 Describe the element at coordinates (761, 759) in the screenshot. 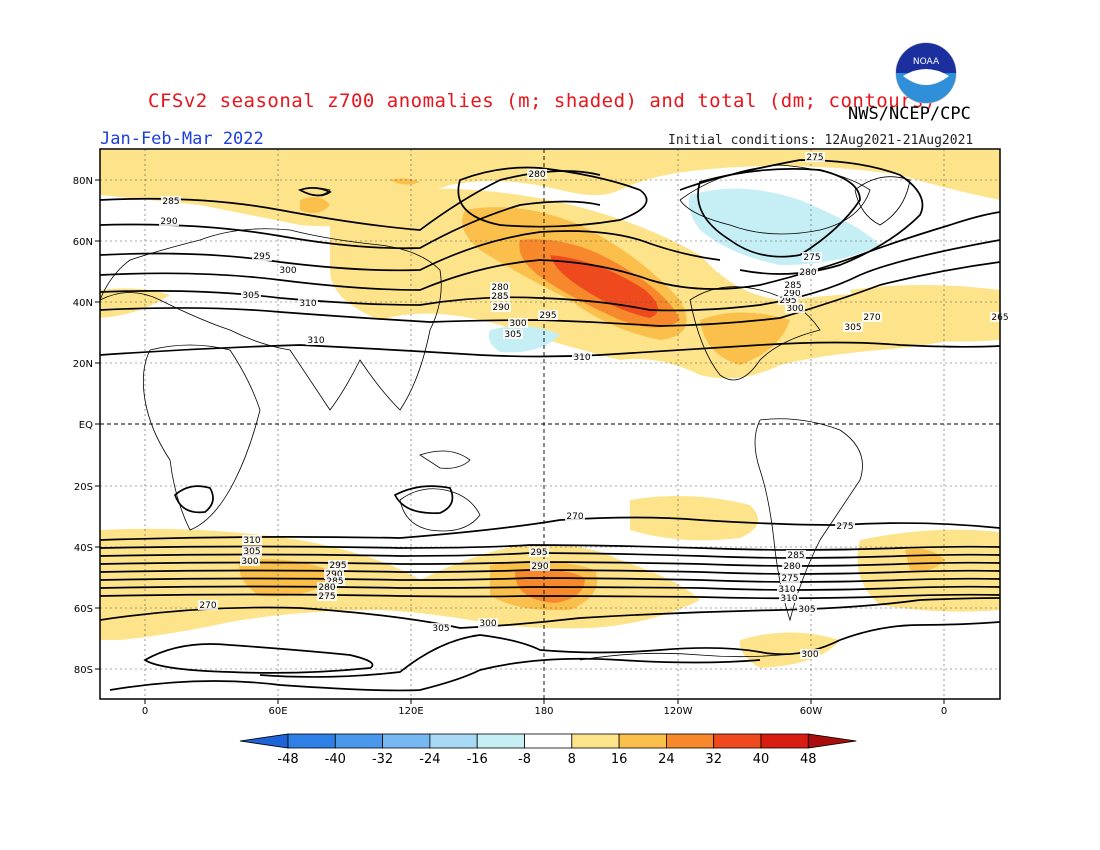

I see `colorbar-label: 40` at that location.